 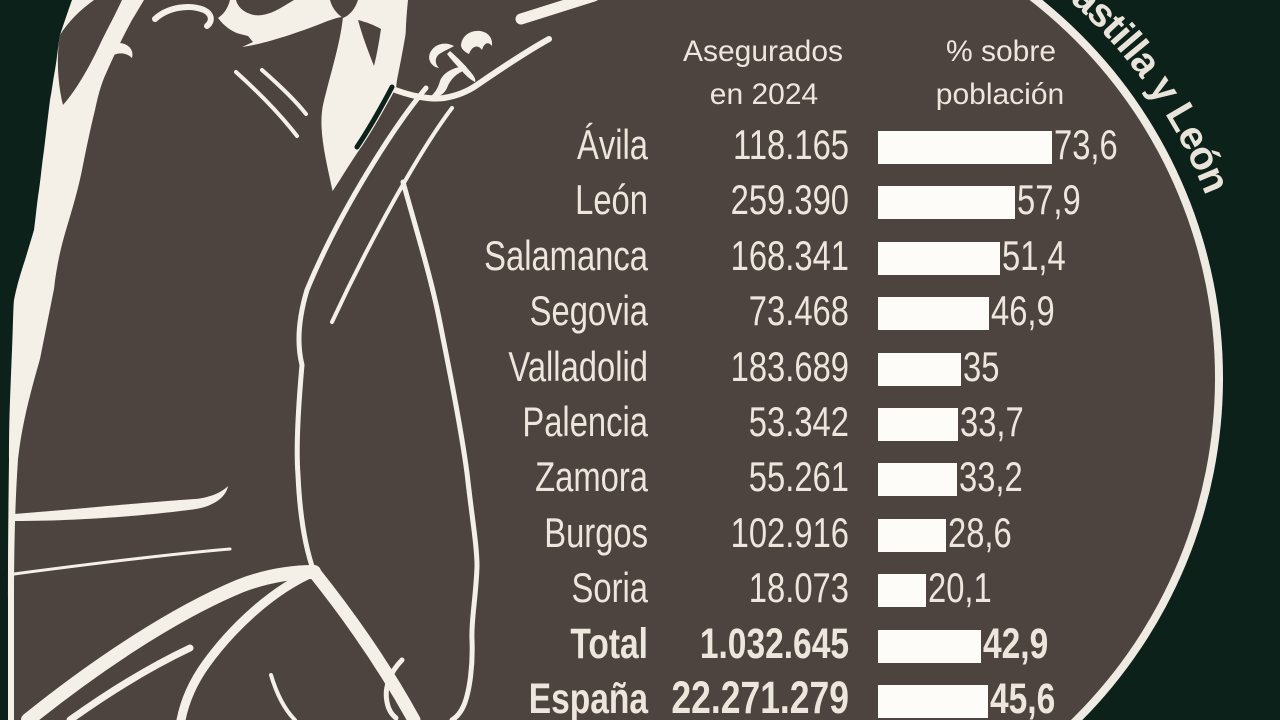 What do you see at coordinates (760, 696) in the screenshot?
I see `svg-text: 22.271.279` at bounding box center [760, 696].